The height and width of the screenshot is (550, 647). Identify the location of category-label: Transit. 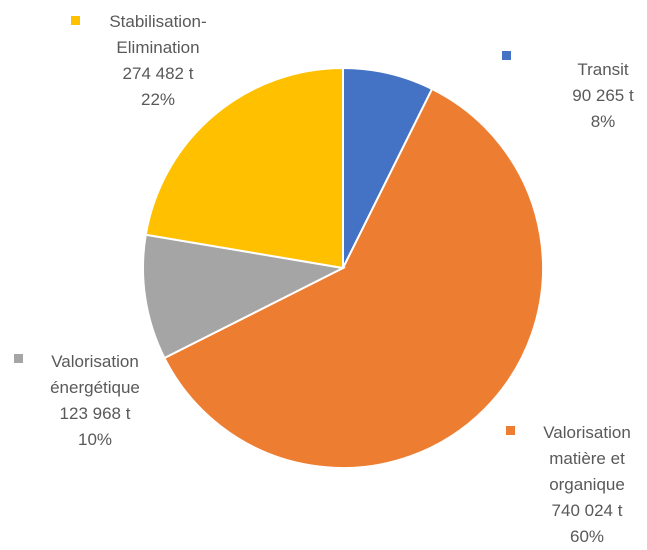
(603, 69).